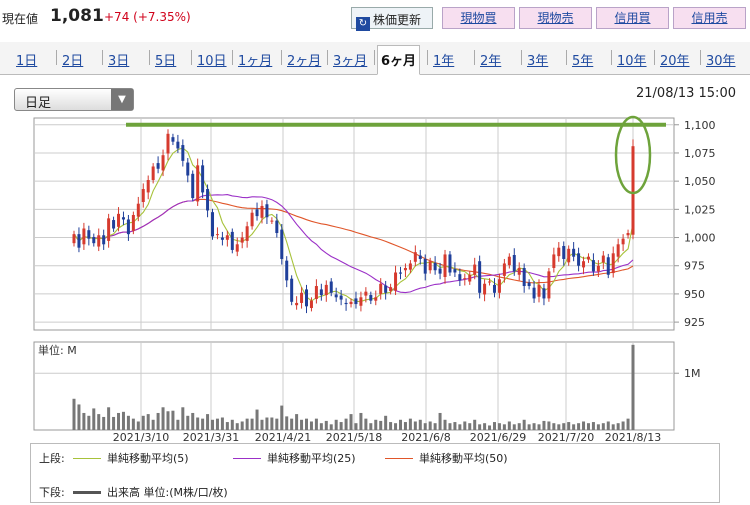 The width and height of the screenshot is (750, 505). I want to click on tab-14: 20年, so click(675, 61).